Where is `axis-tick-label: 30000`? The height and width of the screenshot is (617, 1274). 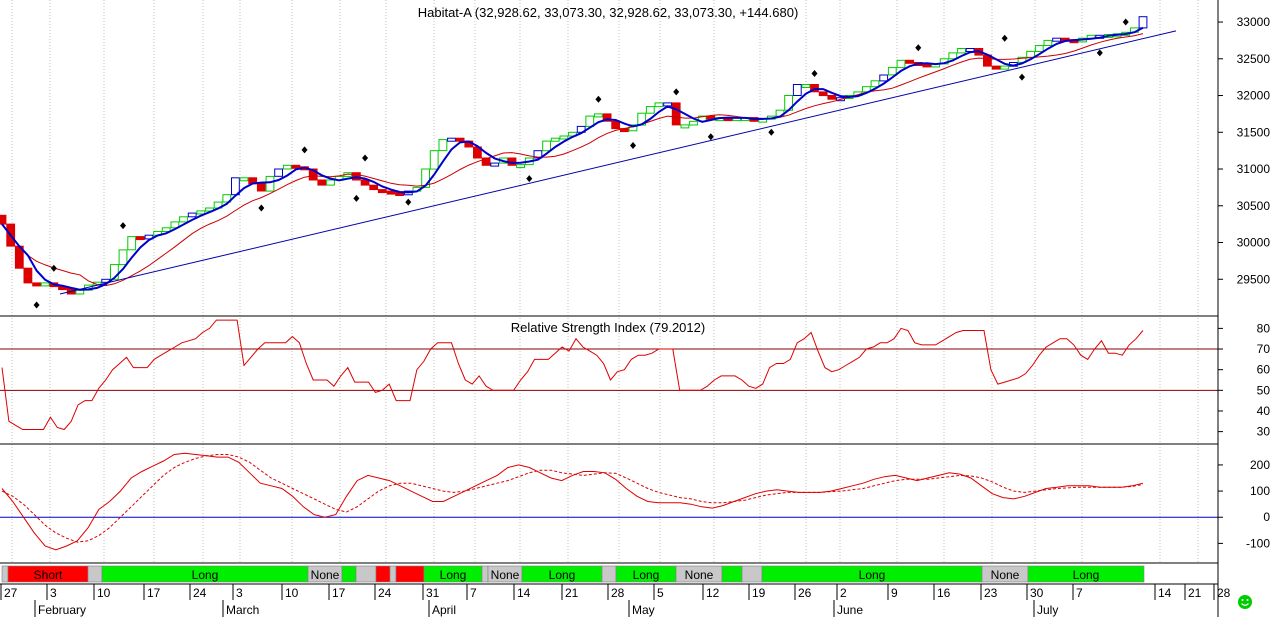 axis-tick-label: 30000 is located at coordinates (1254, 243).